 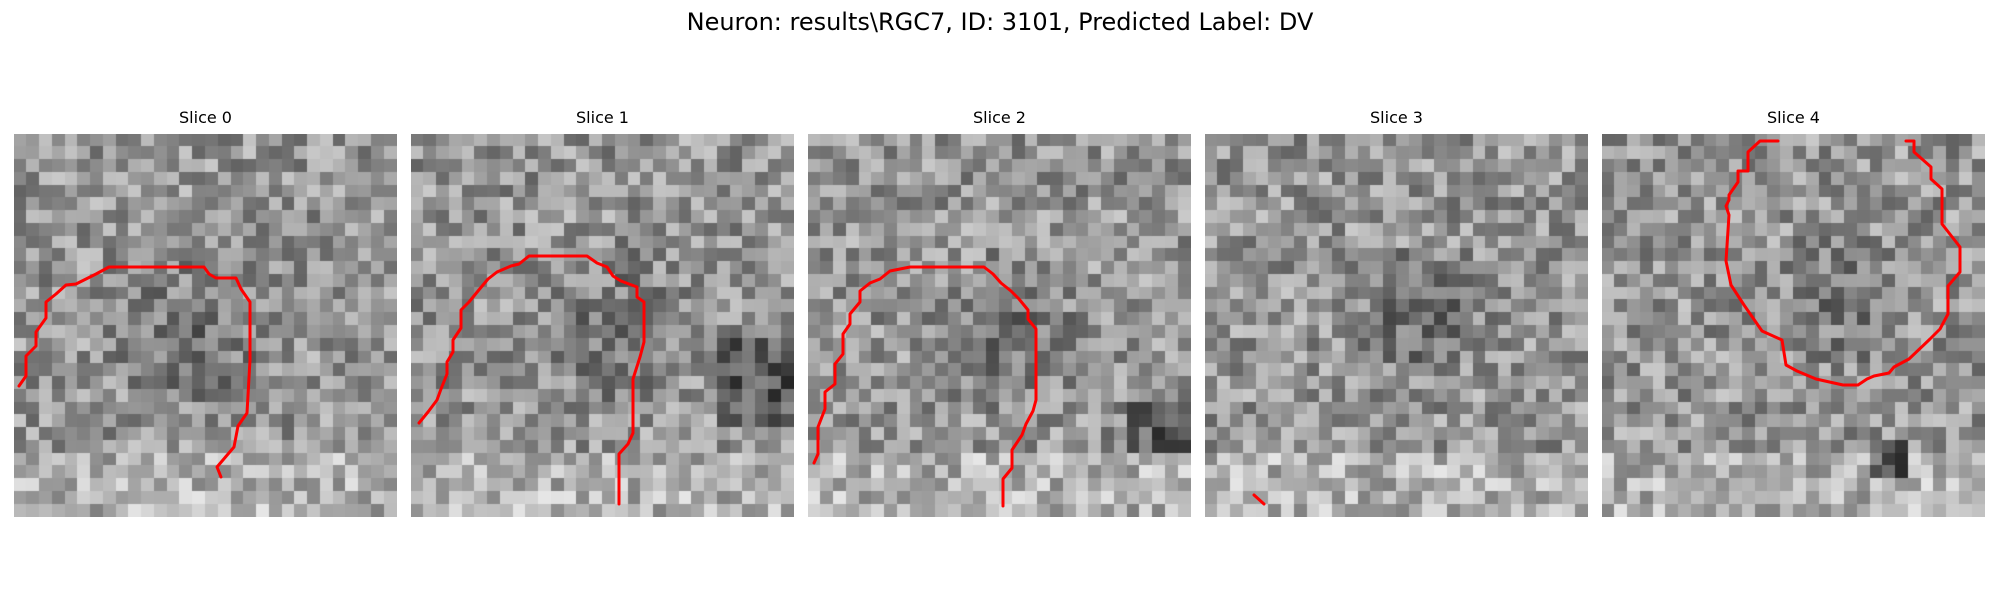 I want to click on slice-panel-3: Slice 3, so click(x=1396, y=312).